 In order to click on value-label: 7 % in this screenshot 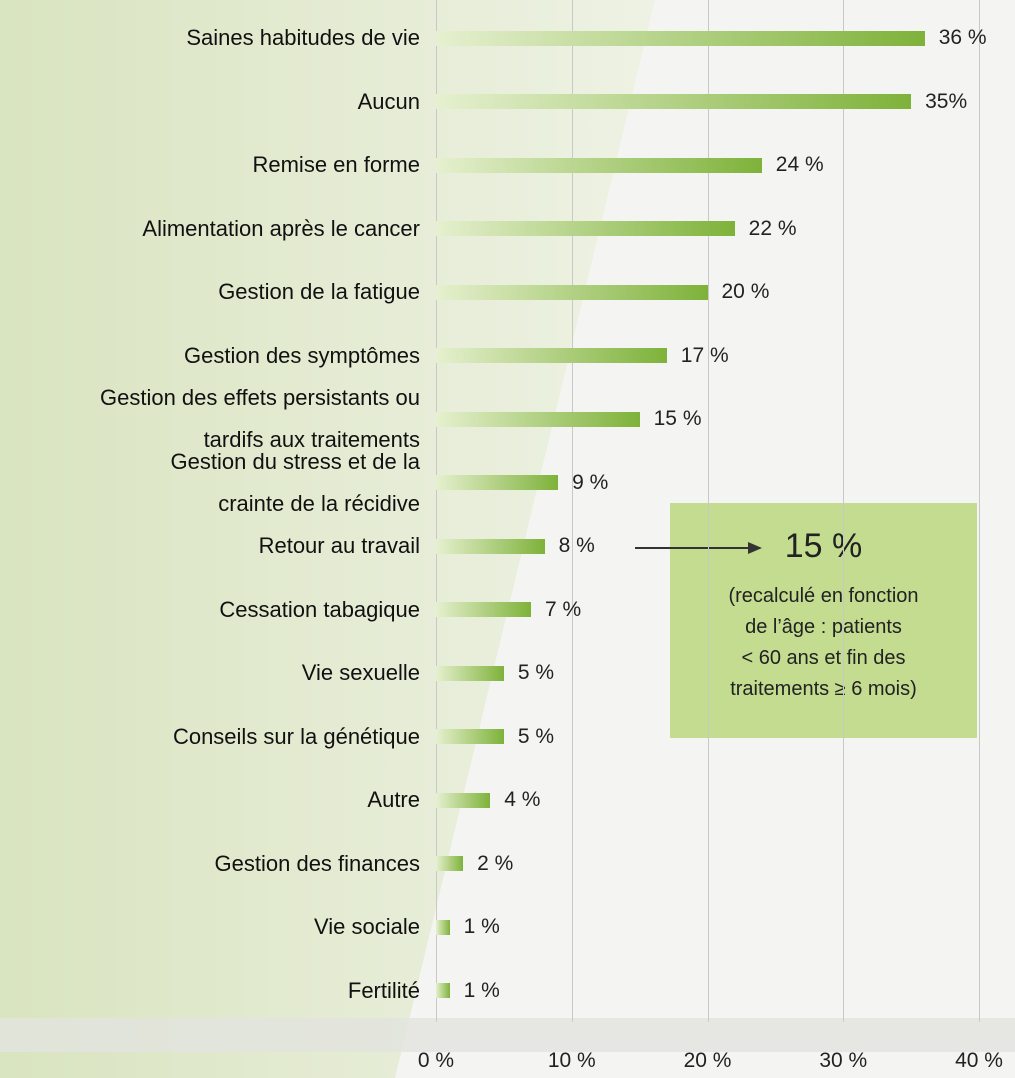, I will do `click(563, 609)`.